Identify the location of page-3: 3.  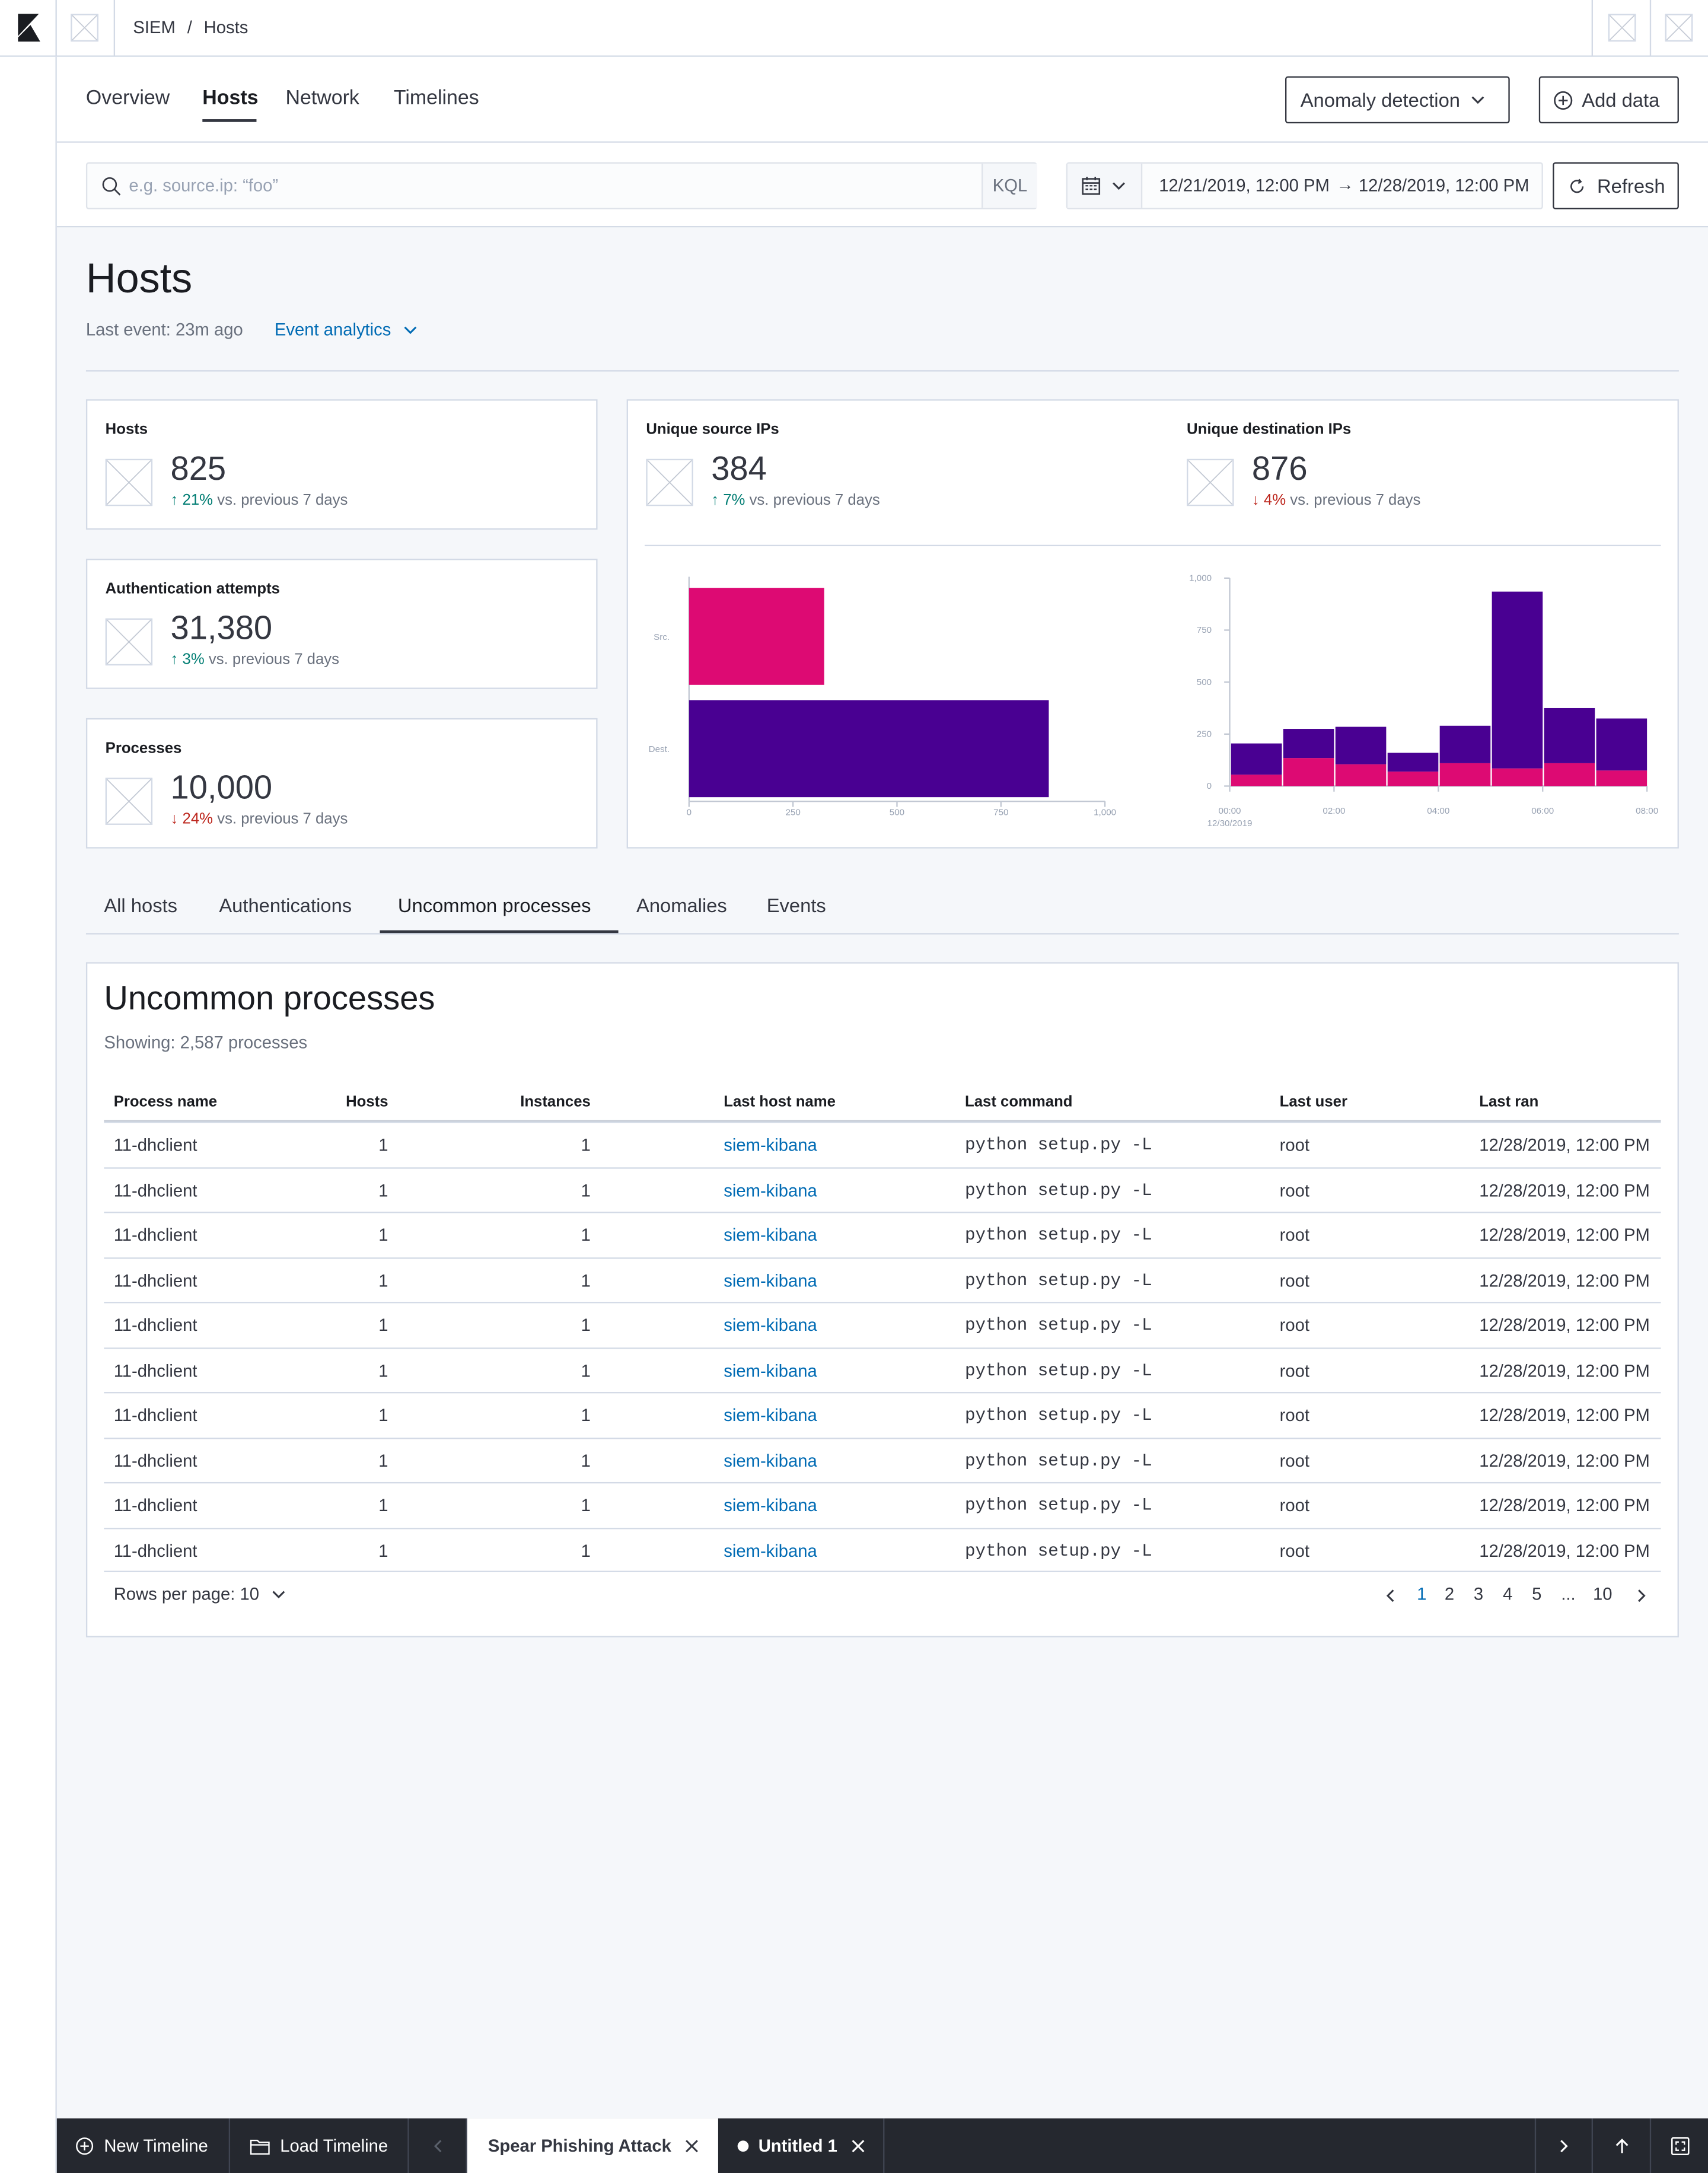
(1478, 1594).